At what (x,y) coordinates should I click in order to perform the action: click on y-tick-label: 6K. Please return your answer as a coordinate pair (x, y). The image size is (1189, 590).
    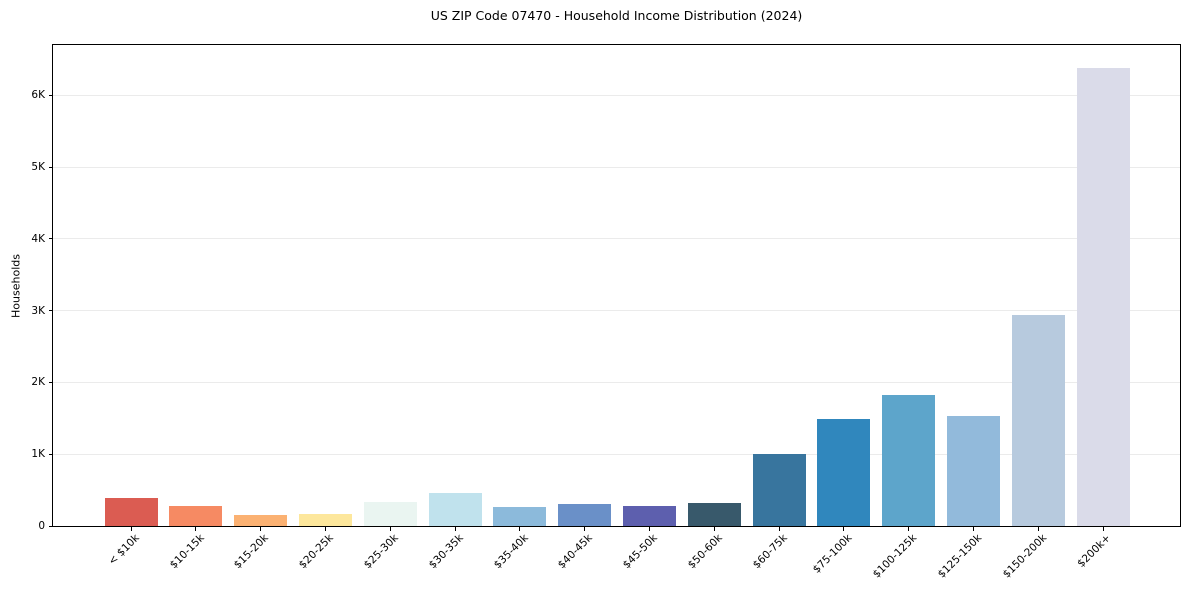
    Looking at the image, I should click on (38, 95).